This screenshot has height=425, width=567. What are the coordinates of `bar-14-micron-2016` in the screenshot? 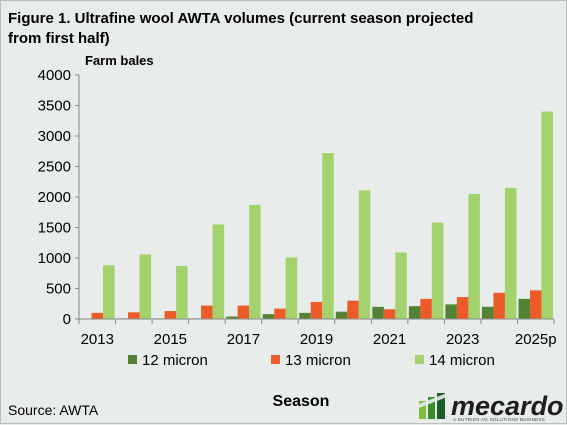 It's located at (219, 271).